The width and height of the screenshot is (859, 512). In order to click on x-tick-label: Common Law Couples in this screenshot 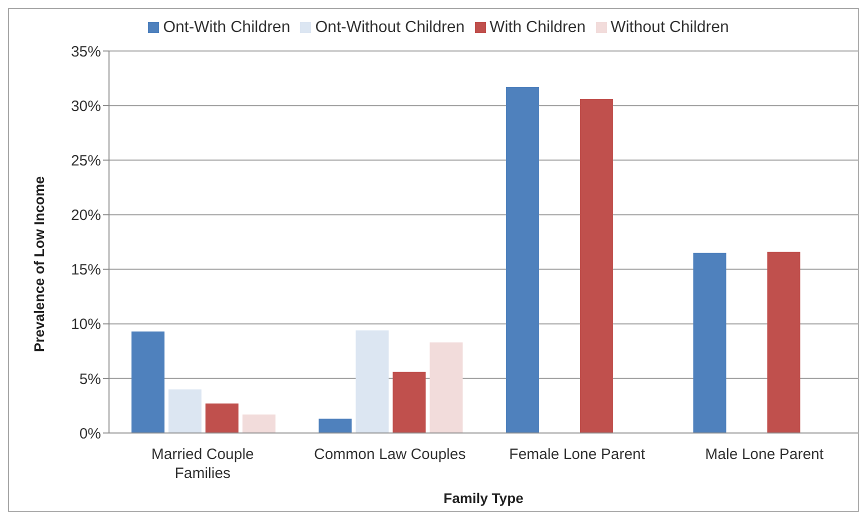, I will do `click(390, 454)`.